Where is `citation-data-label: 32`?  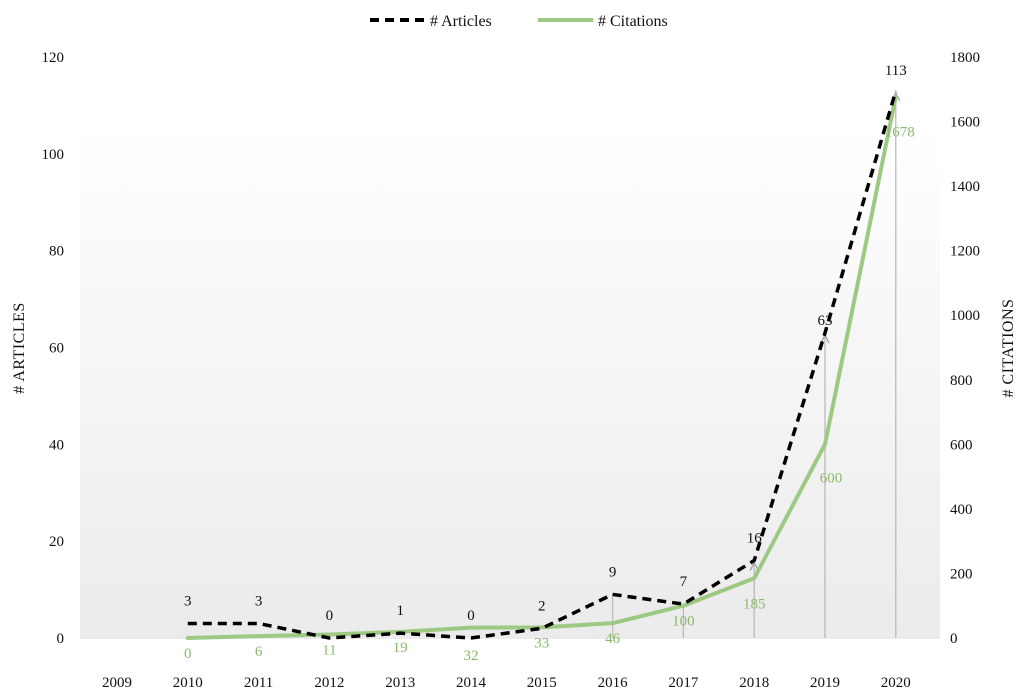
citation-data-label: 32 is located at coordinates (471, 656).